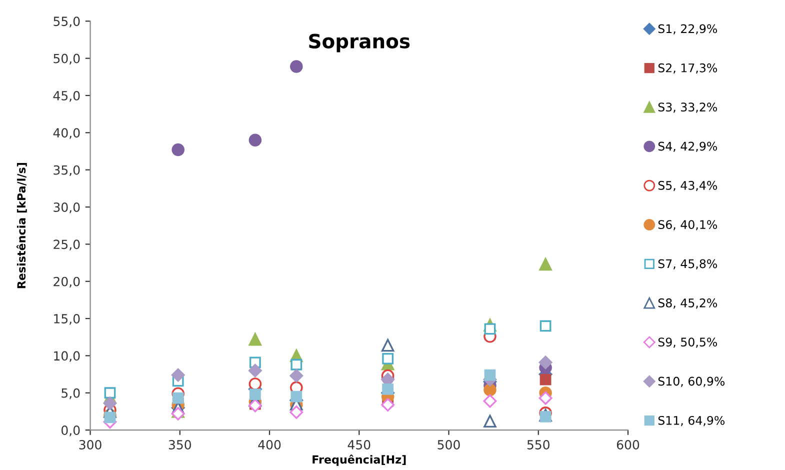 The height and width of the screenshot is (470, 785). What do you see at coordinates (66, 133) in the screenshot?
I see `y-tick-label: 40,0` at bounding box center [66, 133].